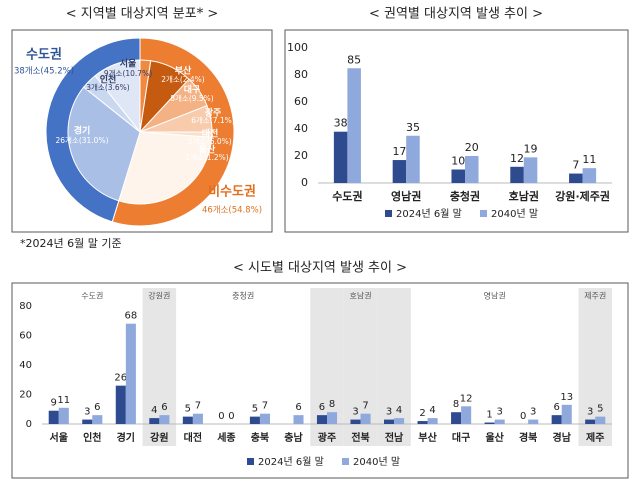  What do you see at coordinates (159, 296) in the screenshot?
I see `group-label: 강원권` at bounding box center [159, 296].